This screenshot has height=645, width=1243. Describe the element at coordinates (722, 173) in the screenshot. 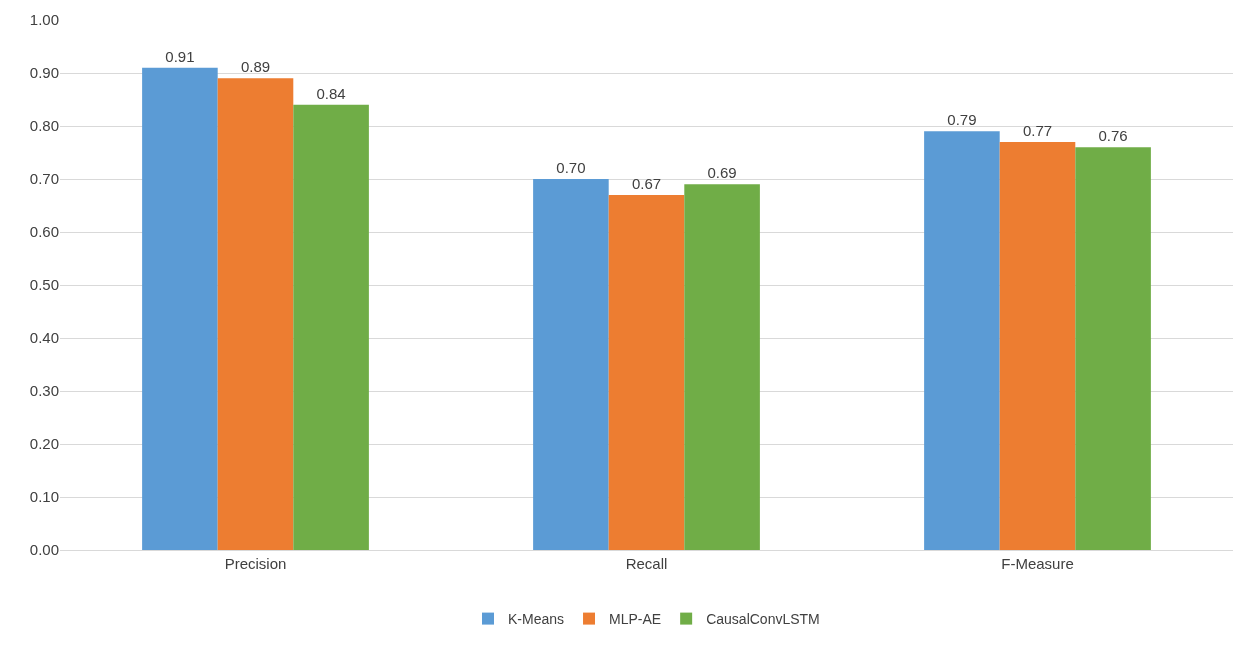

I see `data-label: 0.69` at that location.